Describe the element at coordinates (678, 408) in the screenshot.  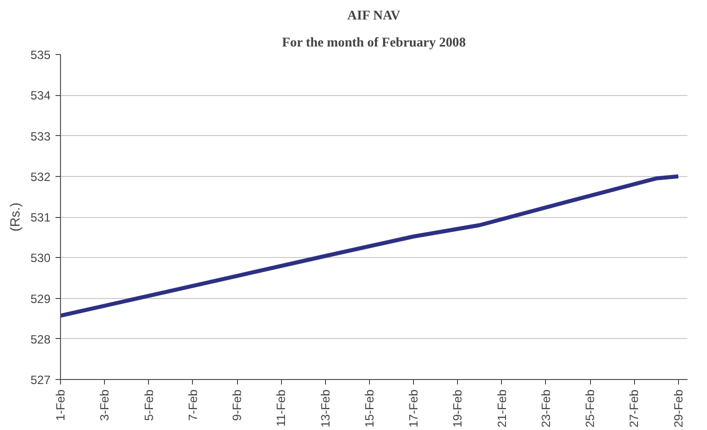
I see `x-tick-label: 29-Feb` at that location.